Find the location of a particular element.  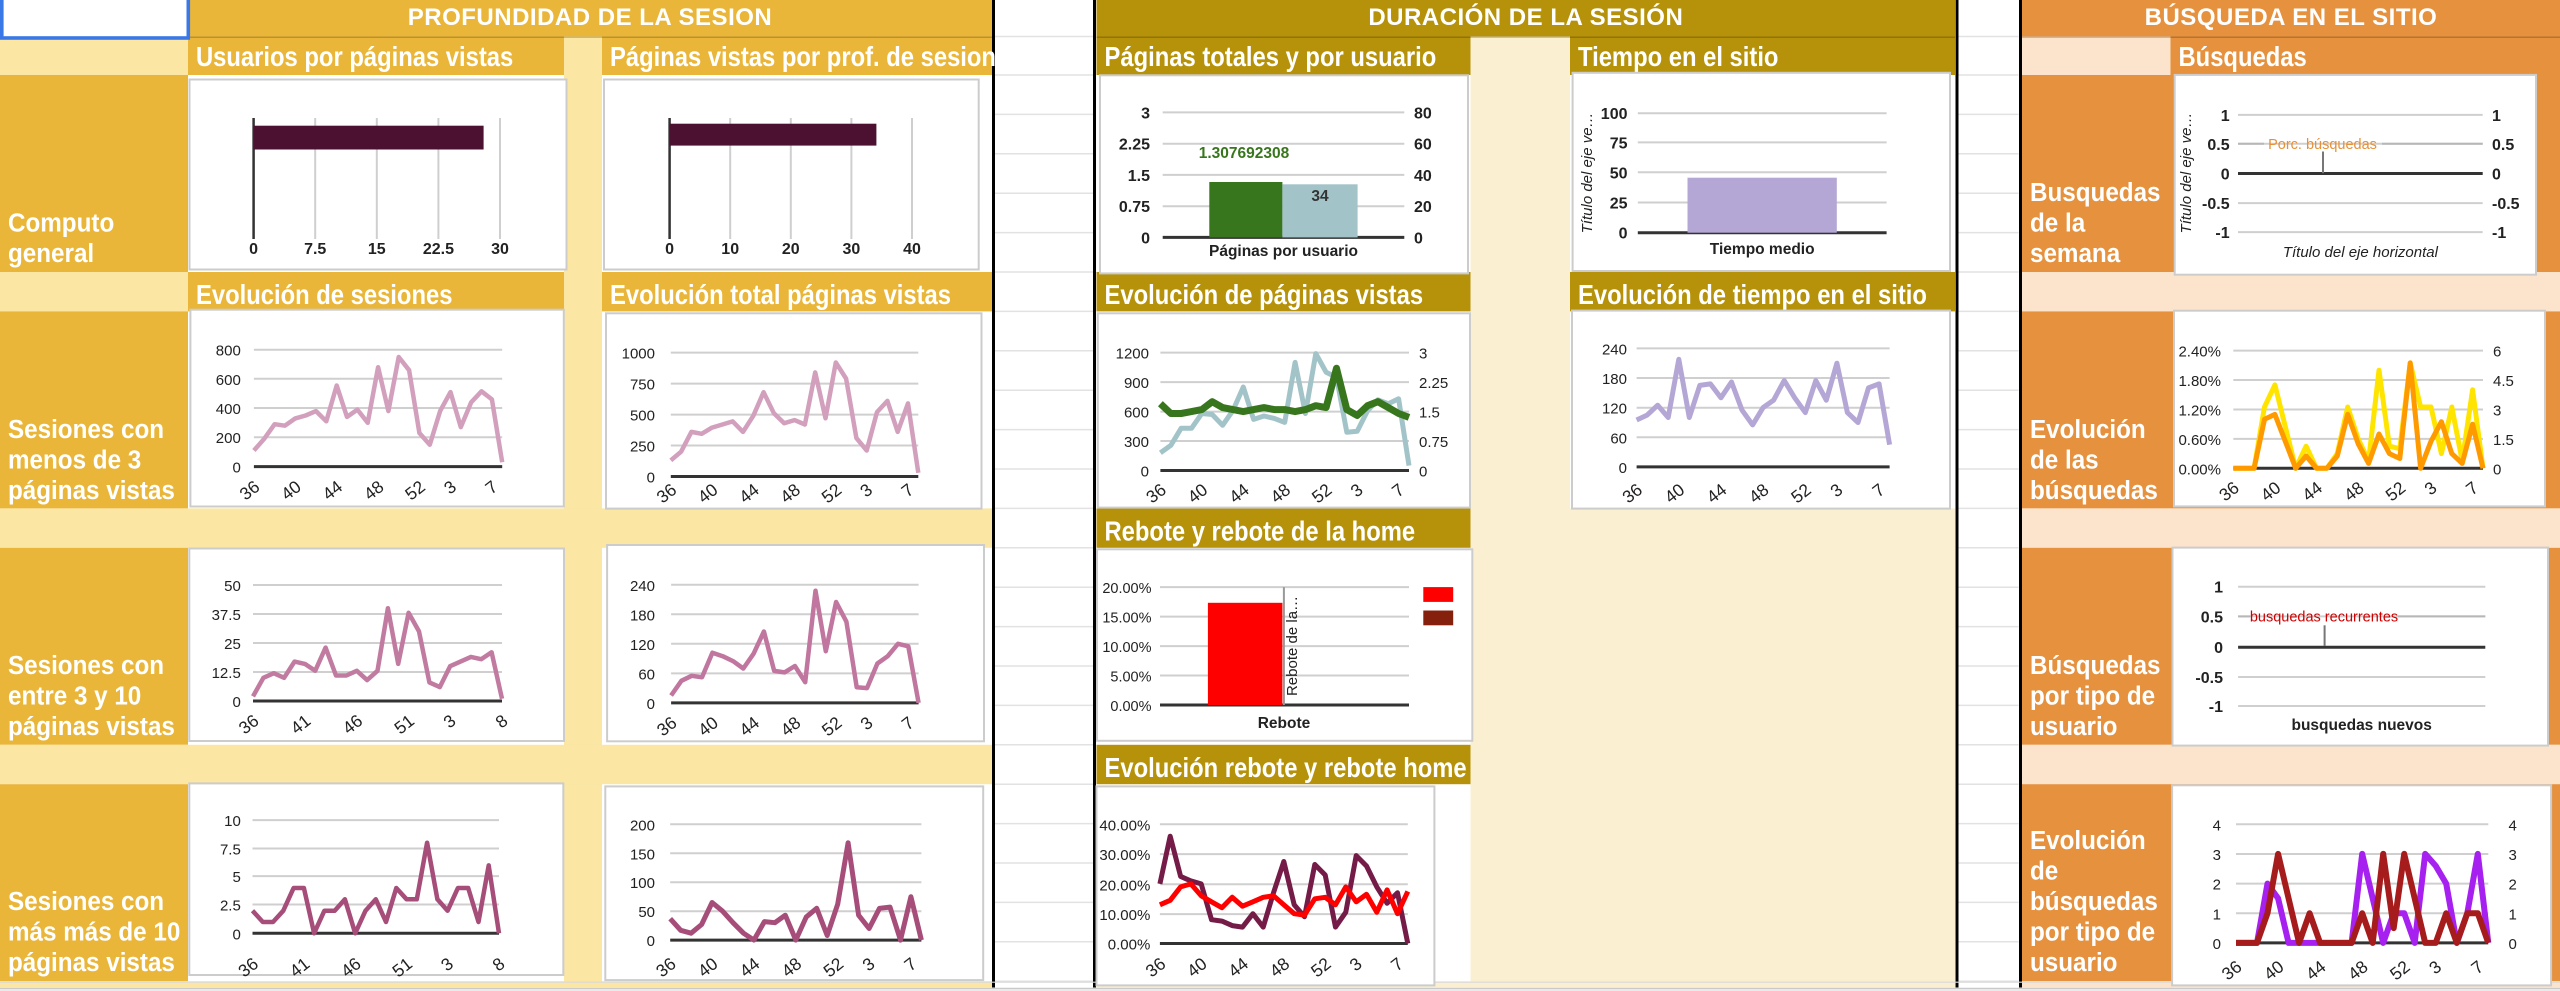

svg-text: Título del eje horizontal is located at coordinates (2361, 252).